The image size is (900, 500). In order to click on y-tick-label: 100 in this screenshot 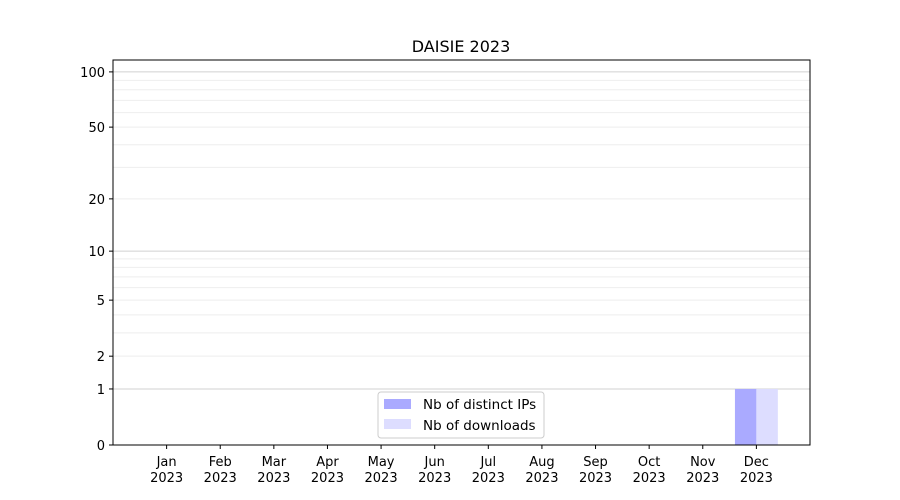, I will do `click(92, 73)`.